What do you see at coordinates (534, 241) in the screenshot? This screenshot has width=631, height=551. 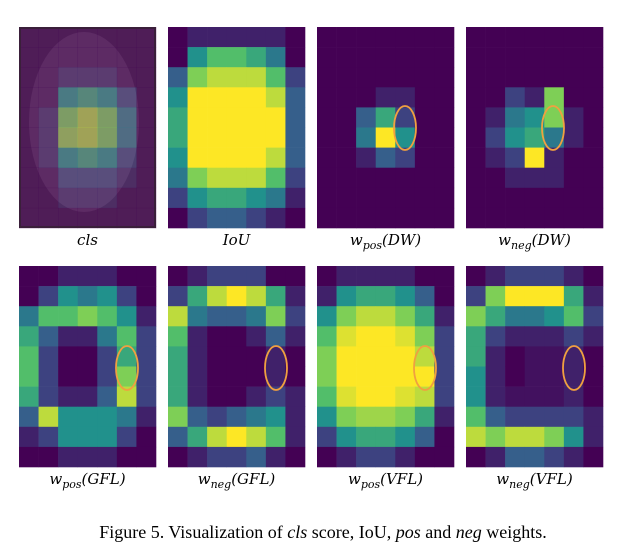 I see `panel-label: wneg(DW)` at bounding box center [534, 241].